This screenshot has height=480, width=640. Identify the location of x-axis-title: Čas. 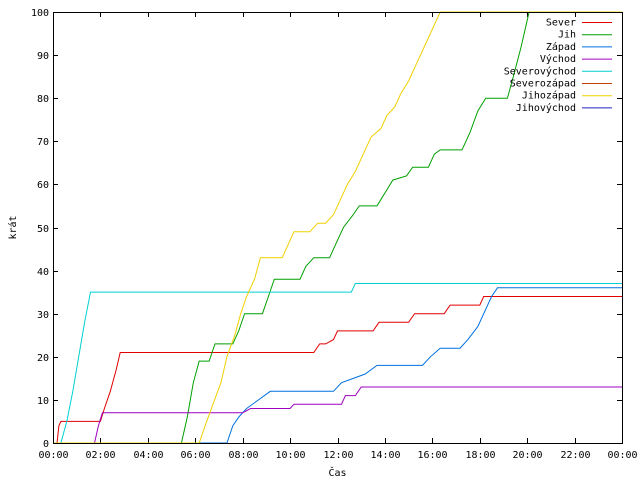
(337, 472).